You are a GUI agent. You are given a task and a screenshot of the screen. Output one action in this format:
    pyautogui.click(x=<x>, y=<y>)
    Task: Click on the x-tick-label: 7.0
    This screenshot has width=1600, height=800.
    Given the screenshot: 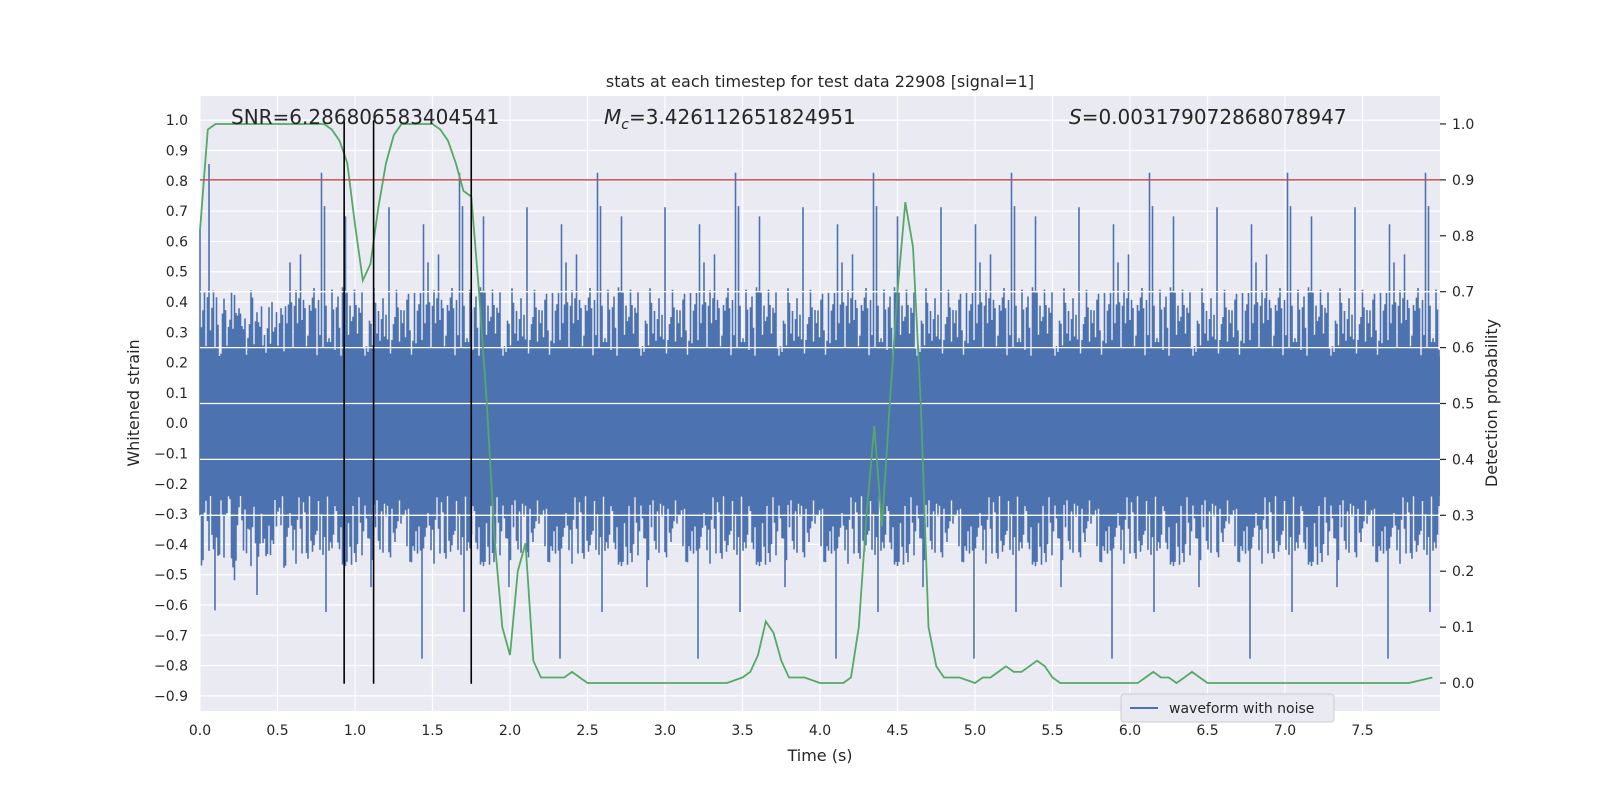 What is the action you would take?
    pyautogui.click(x=1285, y=731)
    